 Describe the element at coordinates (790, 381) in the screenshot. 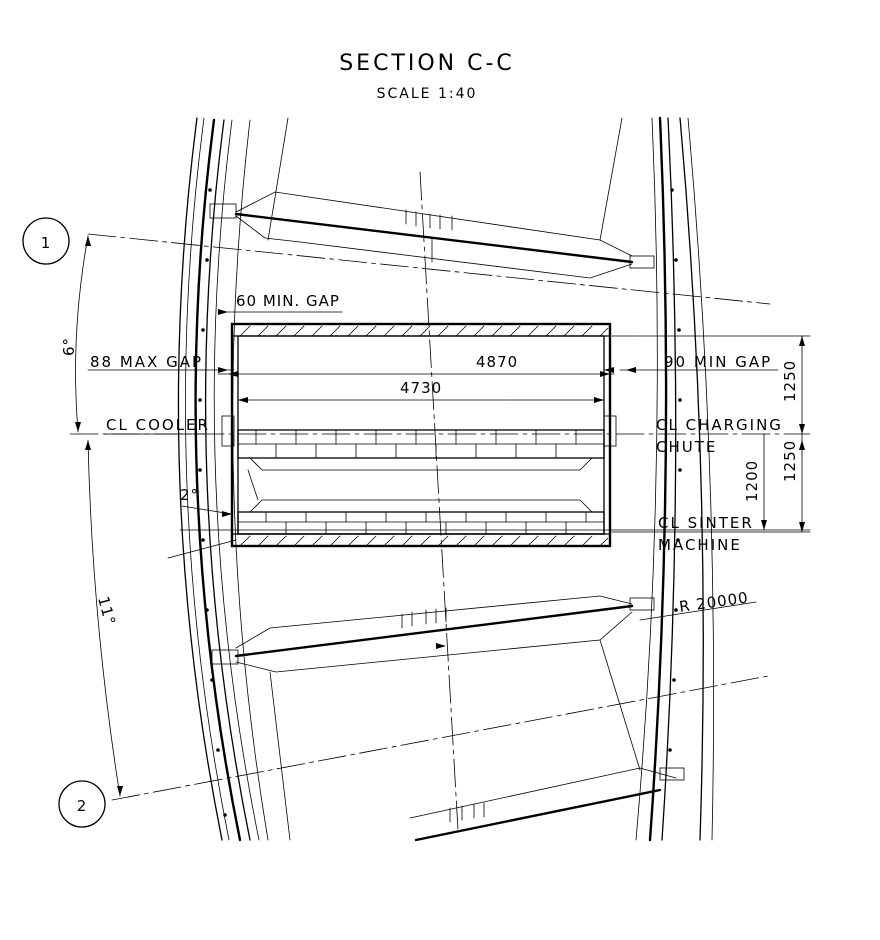

I see `dim-1250-upper: 1250` at that location.